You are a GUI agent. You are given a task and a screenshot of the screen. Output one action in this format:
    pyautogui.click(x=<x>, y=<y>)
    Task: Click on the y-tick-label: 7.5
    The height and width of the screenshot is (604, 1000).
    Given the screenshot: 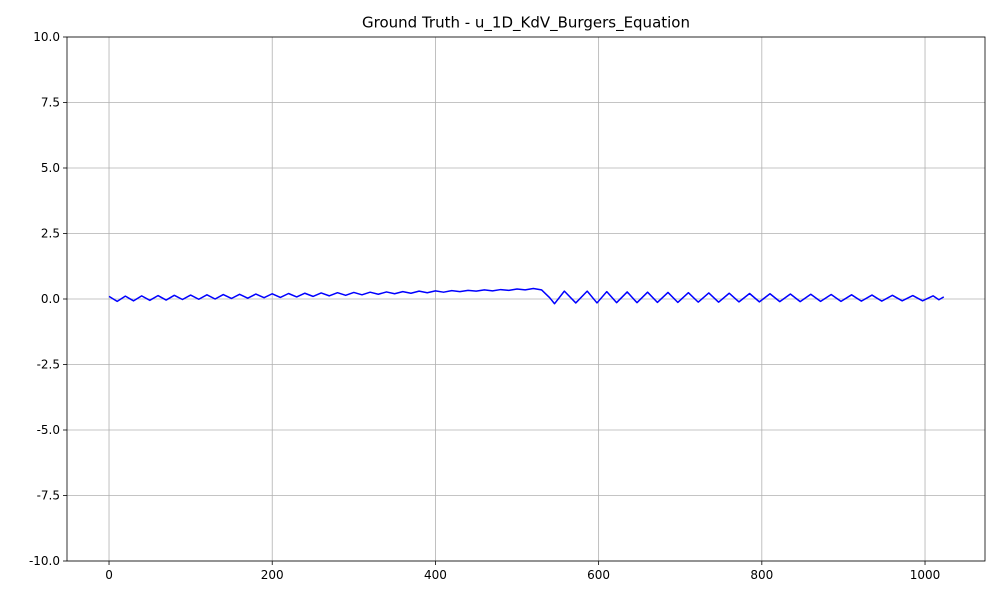 What is the action you would take?
    pyautogui.click(x=50, y=103)
    